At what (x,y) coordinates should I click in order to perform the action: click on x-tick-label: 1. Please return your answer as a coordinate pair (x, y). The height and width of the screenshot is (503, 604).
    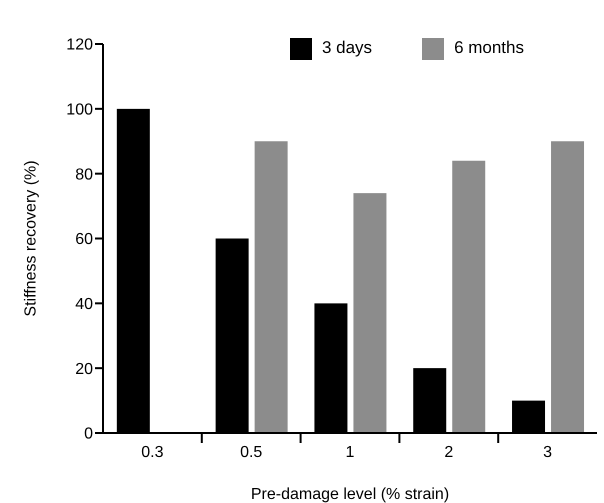
    Looking at the image, I should click on (350, 452).